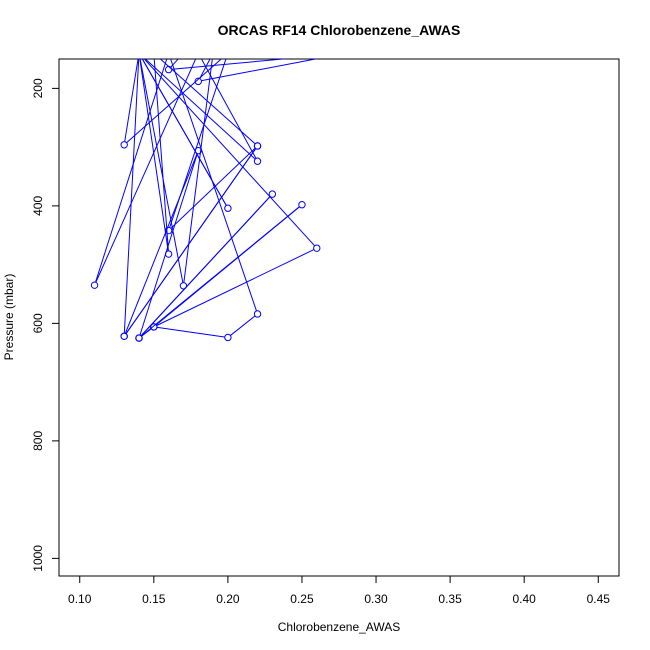  What do you see at coordinates (339, 30) in the screenshot?
I see `chart-title: ORCAS RF14 Chlorobenzene_AWAS` at bounding box center [339, 30].